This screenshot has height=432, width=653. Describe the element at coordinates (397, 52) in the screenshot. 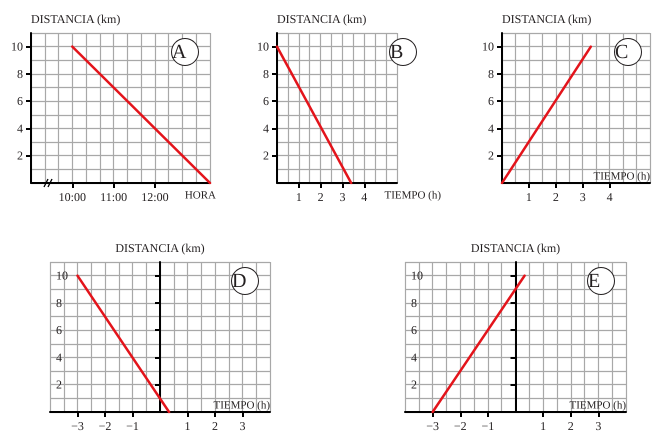

I see `annotation: B` at that location.